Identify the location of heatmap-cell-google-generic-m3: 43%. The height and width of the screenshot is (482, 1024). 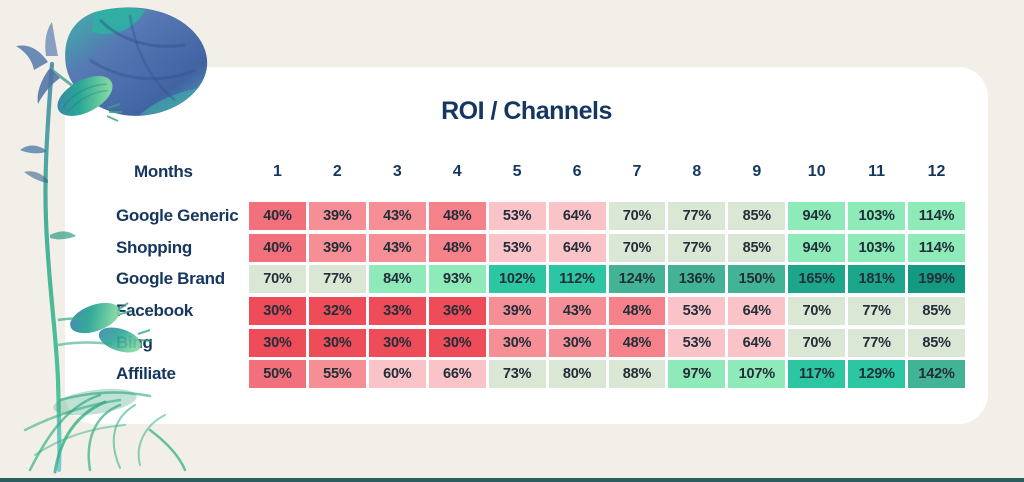
(397, 216).